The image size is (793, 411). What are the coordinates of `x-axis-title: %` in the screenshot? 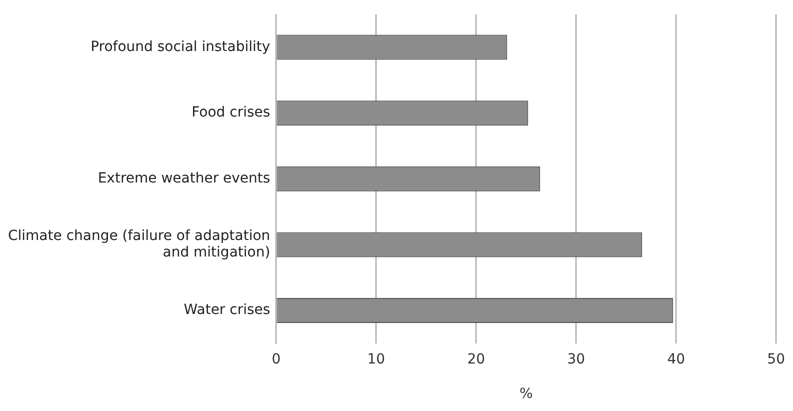 It's located at (526, 394).